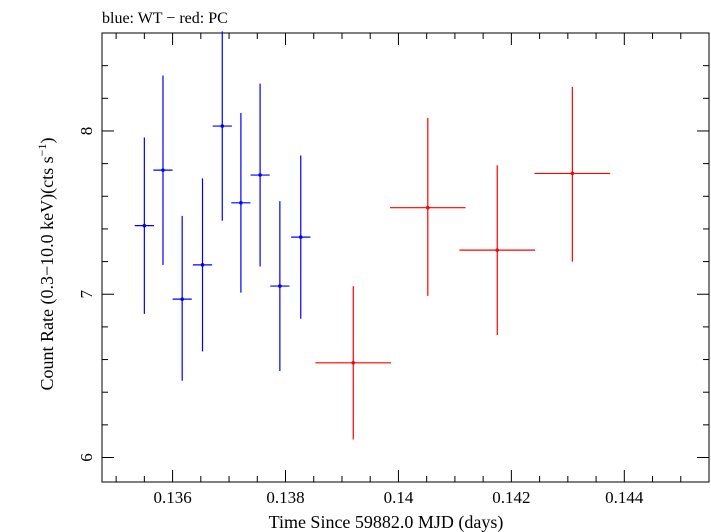 The height and width of the screenshot is (532, 711). What do you see at coordinates (86, 457) in the screenshot?
I see `y-tick-label: 6` at bounding box center [86, 457].